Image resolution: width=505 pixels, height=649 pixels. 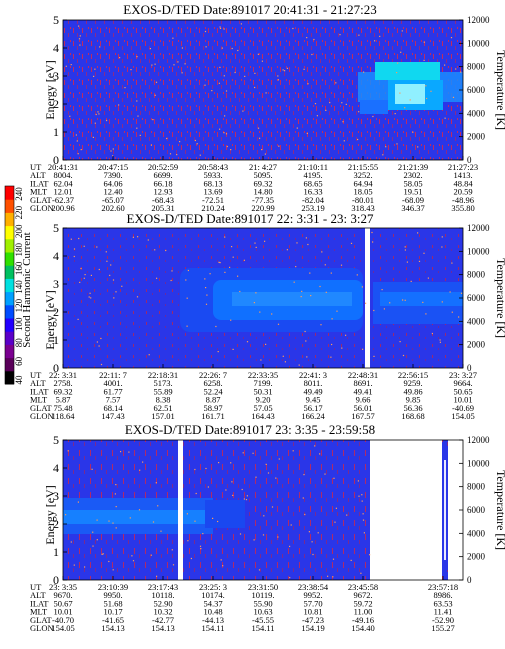 What do you see at coordinates (263, 400) in the screenshot?
I see `ephemeris-cell: 9.20` at bounding box center [263, 400].